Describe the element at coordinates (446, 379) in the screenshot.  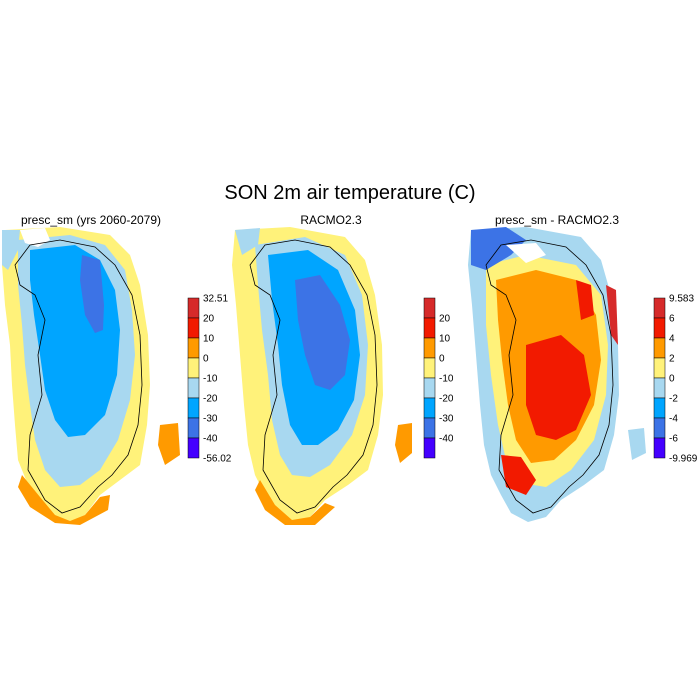
I see `colorbar-2-label: -10` at that location.